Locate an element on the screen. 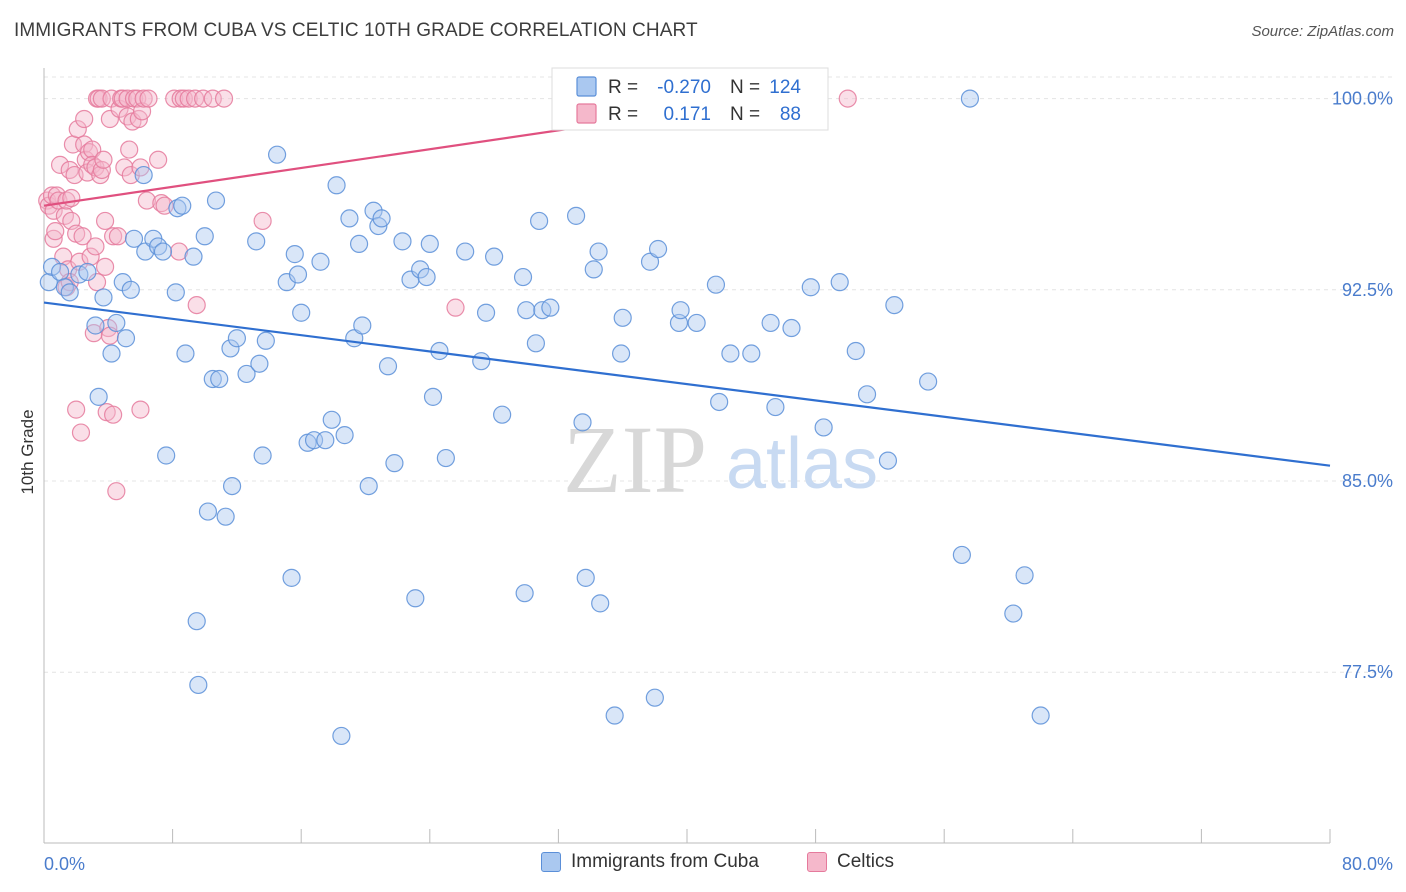 This screenshot has height=892, width=1406. legend-swatch-cuba-bottom is located at coordinates (551, 862).